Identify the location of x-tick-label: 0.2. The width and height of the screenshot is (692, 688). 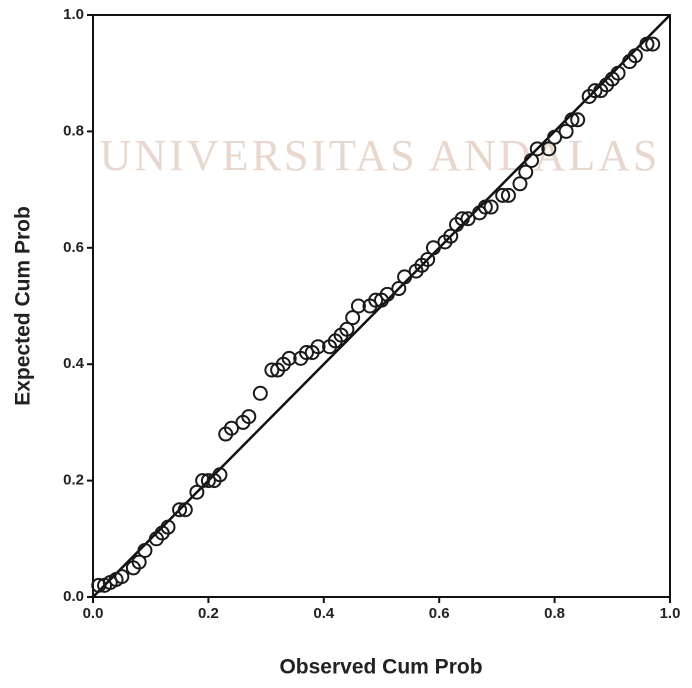
(208, 613).